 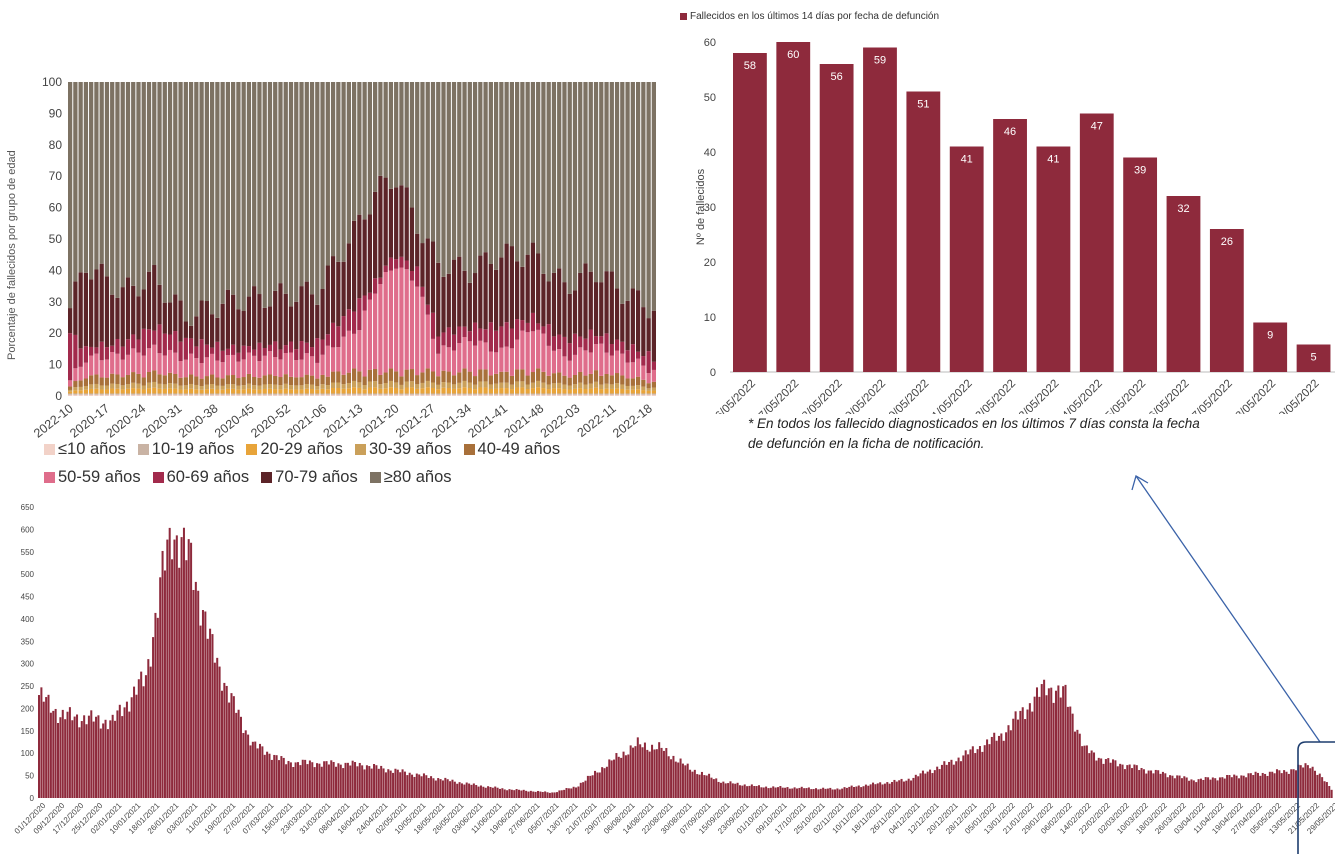 I want to click on legend-label: 50-59 años, so click(x=99, y=476).